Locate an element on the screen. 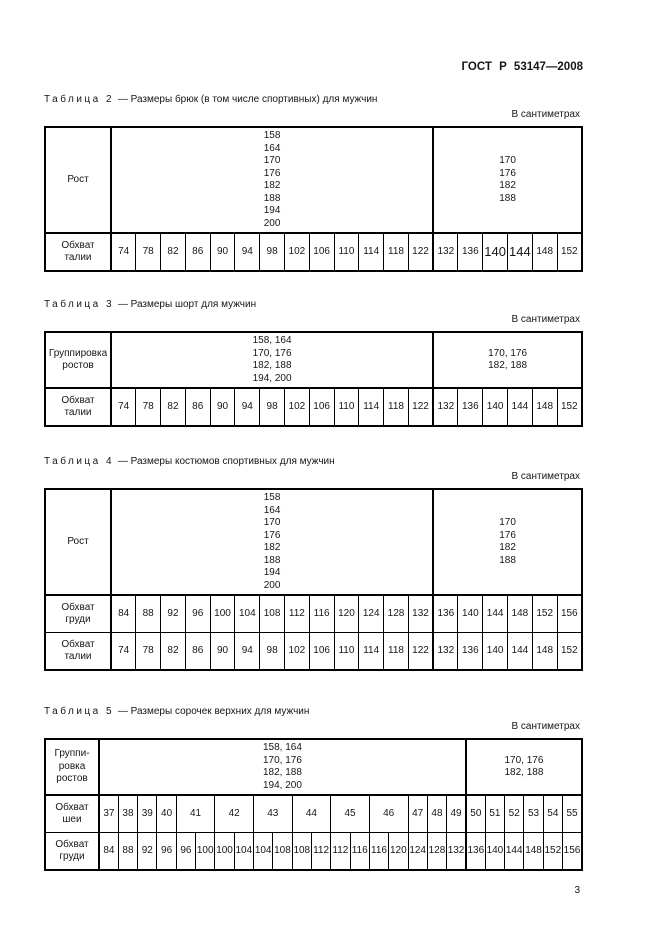 The width and height of the screenshot is (661, 936). table-cell: 148 is located at coordinates (533, 851).